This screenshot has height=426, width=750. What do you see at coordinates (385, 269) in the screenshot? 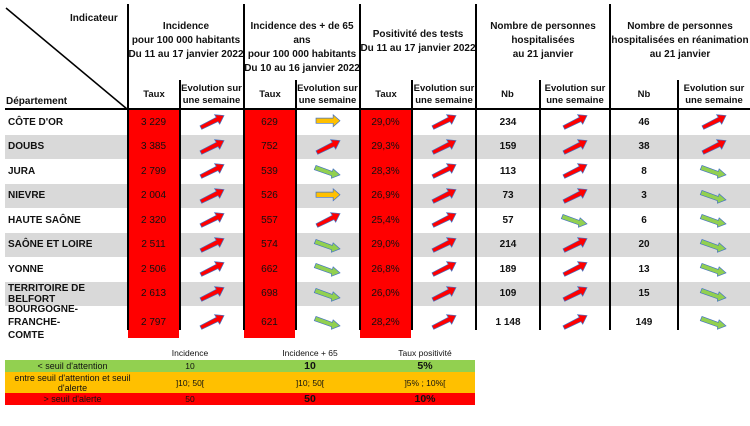
I see `positivity-rate: 26,8%` at bounding box center [385, 269].